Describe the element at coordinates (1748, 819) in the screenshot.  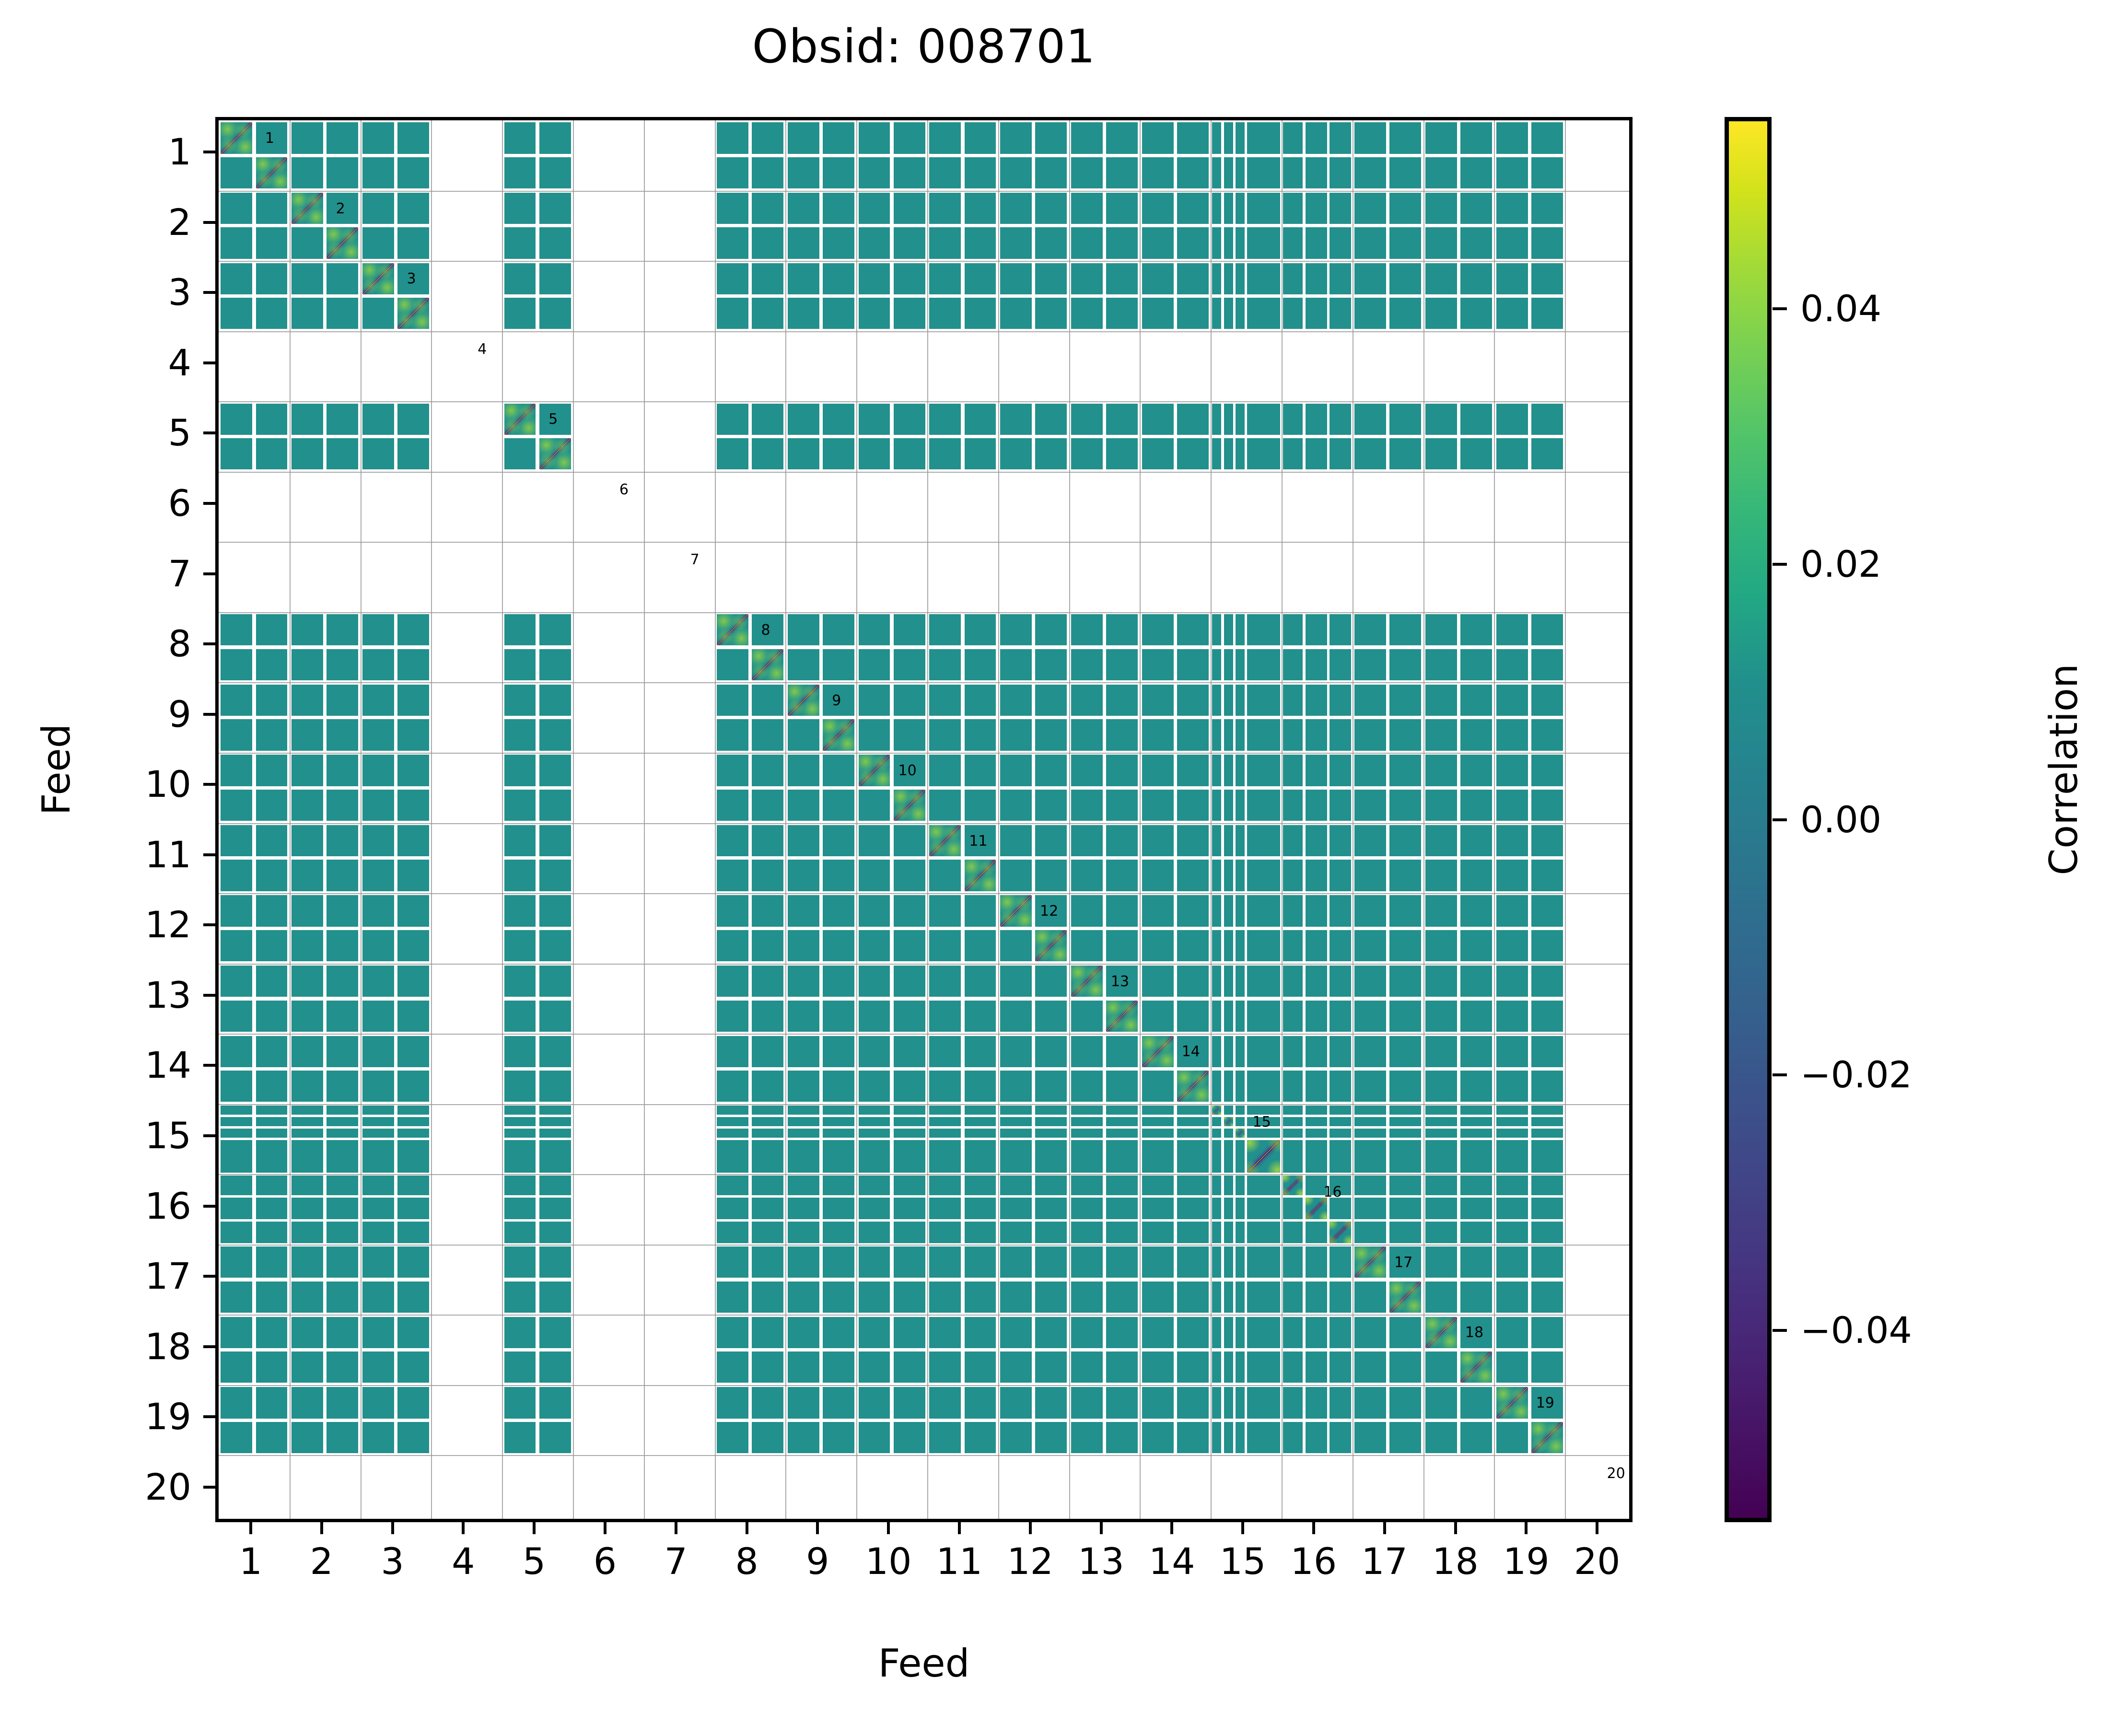
I see `colorbar` at that location.